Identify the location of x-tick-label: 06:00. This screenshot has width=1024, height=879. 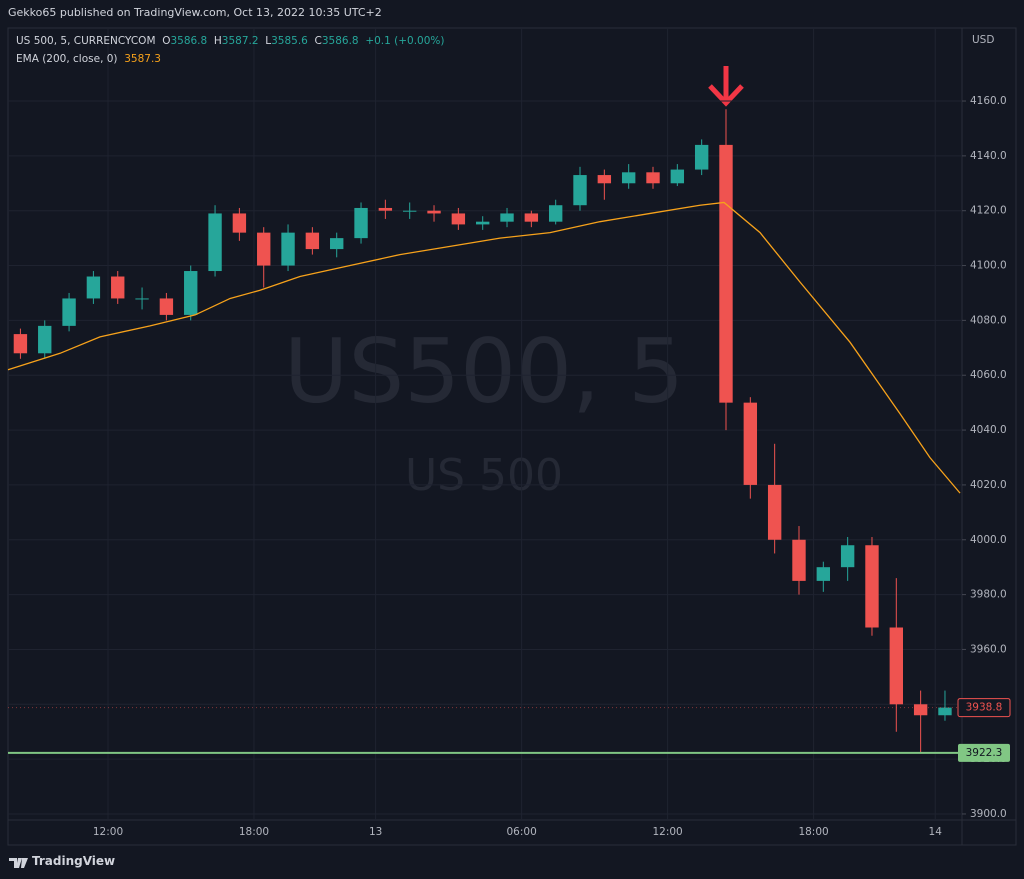
(521, 832).